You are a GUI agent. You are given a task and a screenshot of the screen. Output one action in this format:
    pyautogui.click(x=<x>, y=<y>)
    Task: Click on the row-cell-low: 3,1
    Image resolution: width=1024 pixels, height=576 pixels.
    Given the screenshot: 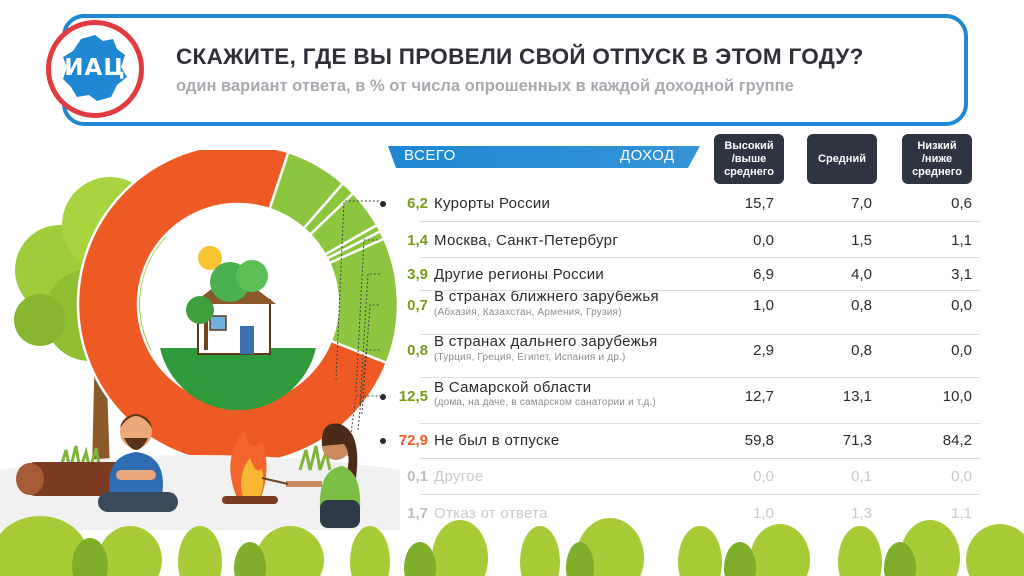 What is the action you would take?
    pyautogui.click(x=961, y=274)
    